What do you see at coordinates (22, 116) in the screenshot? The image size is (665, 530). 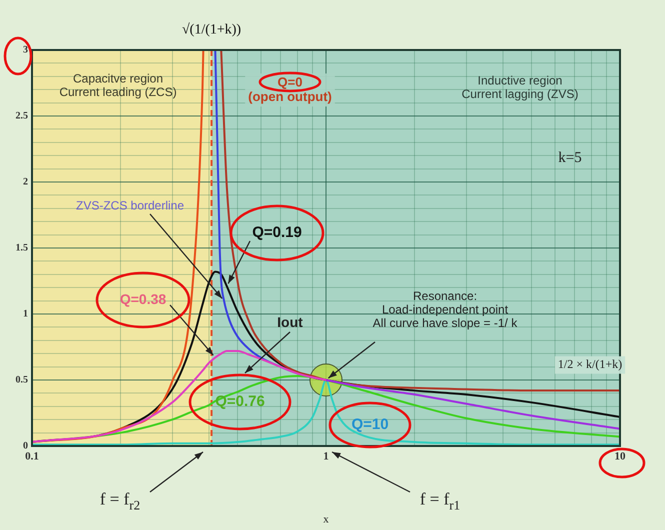 I see `y-tick-label: 2.5` at bounding box center [22, 116].